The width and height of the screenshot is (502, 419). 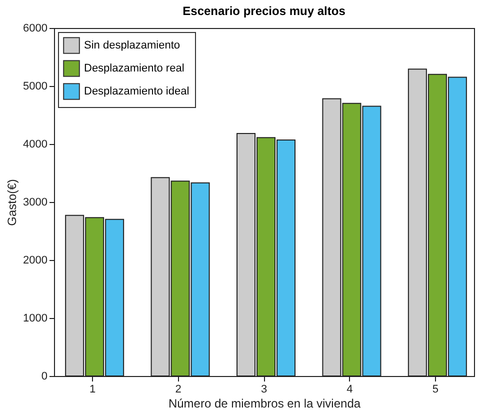 What do you see at coordinates (137, 92) in the screenshot?
I see `legend-label: Desplazamiento ideal` at bounding box center [137, 92].